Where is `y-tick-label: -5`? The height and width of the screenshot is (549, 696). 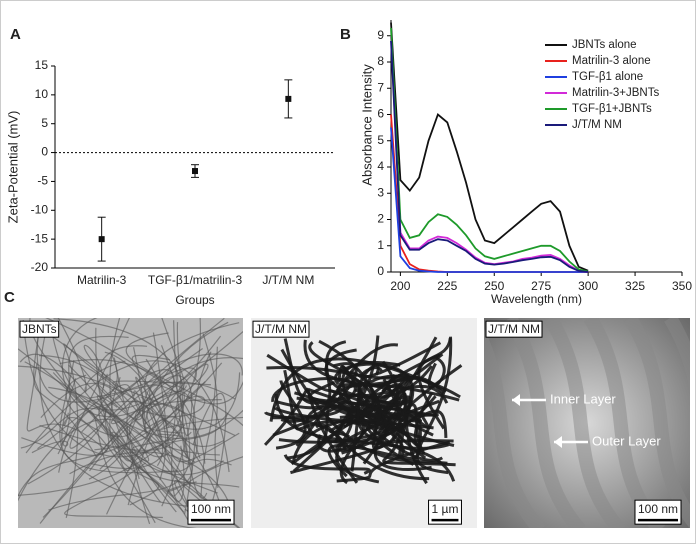 y-tick-label: -5 is located at coordinates (42, 181).